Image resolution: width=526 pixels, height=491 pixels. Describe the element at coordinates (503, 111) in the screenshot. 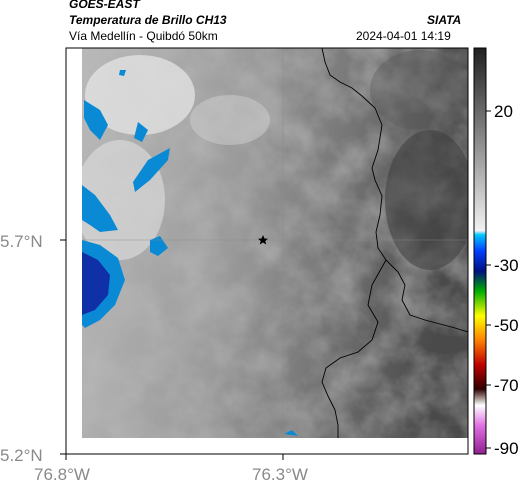

I see `colorbar-label: 20` at that location.